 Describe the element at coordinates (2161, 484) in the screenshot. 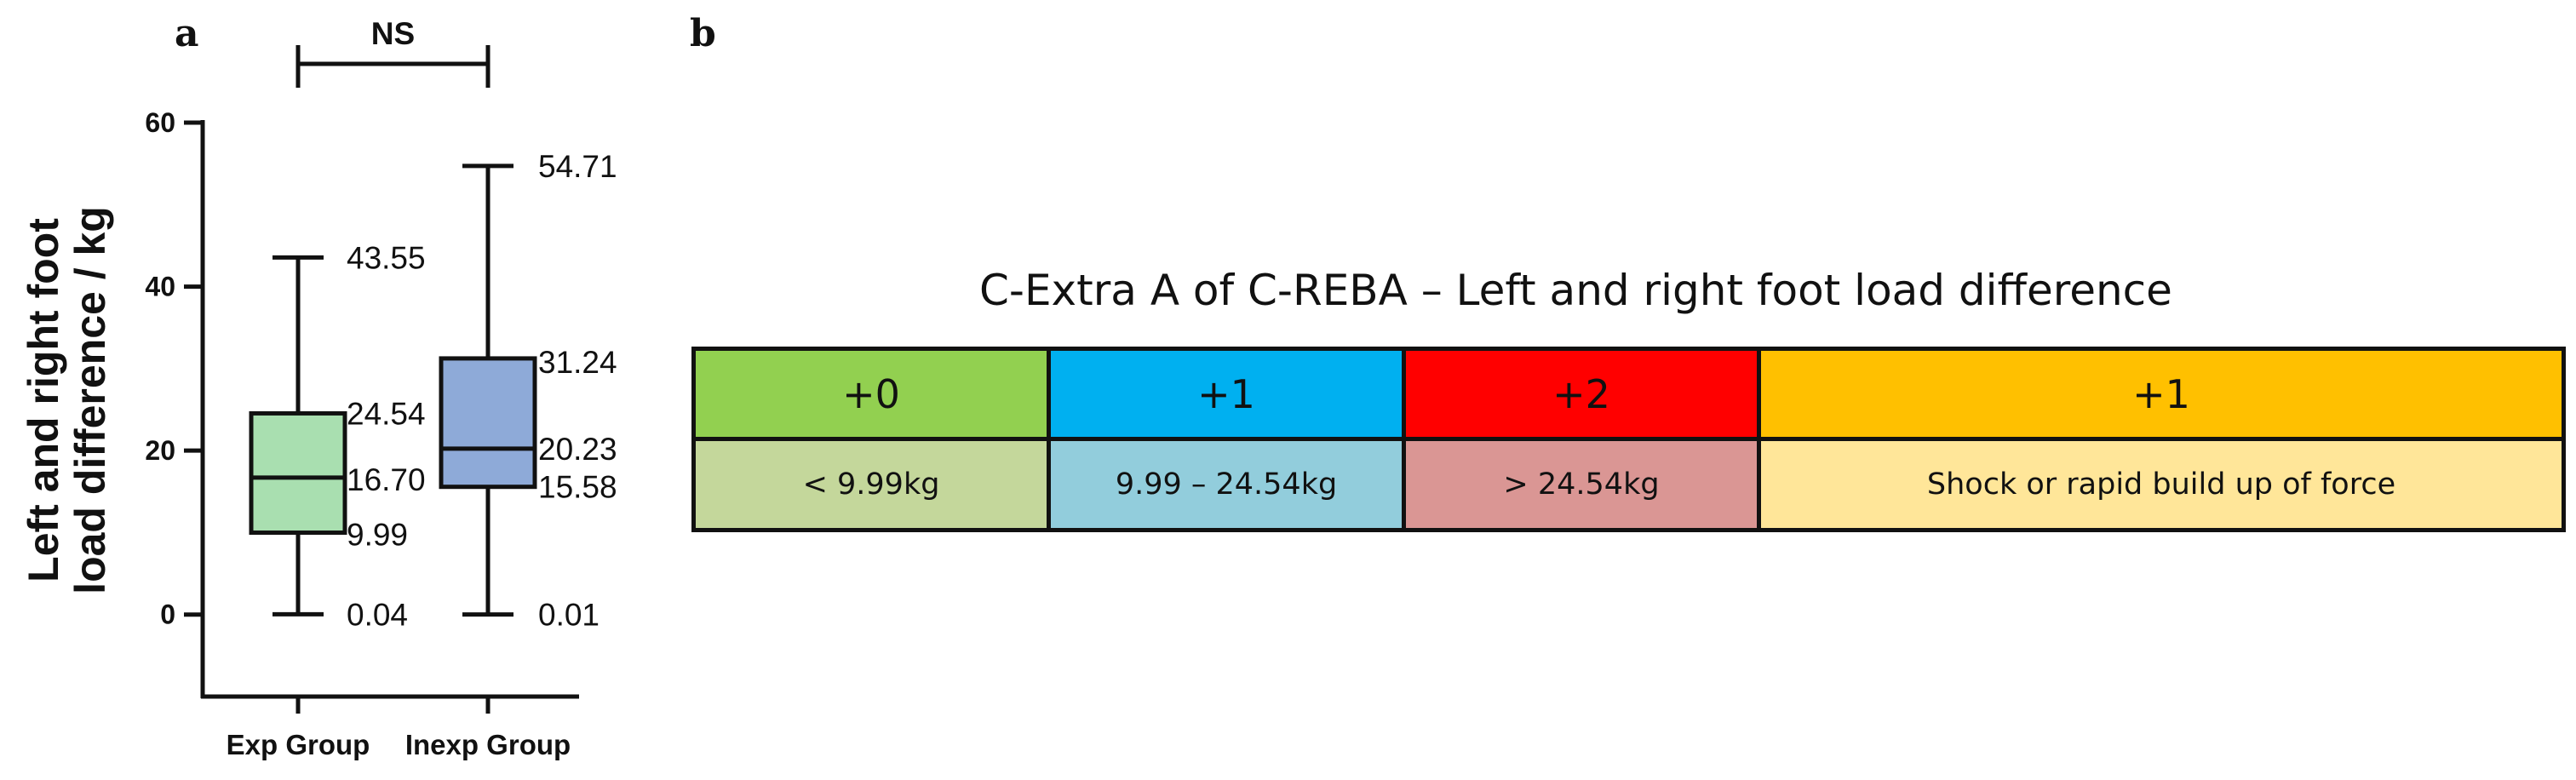

I see `criterion-cell: Shock or rapid build up of force` at that location.